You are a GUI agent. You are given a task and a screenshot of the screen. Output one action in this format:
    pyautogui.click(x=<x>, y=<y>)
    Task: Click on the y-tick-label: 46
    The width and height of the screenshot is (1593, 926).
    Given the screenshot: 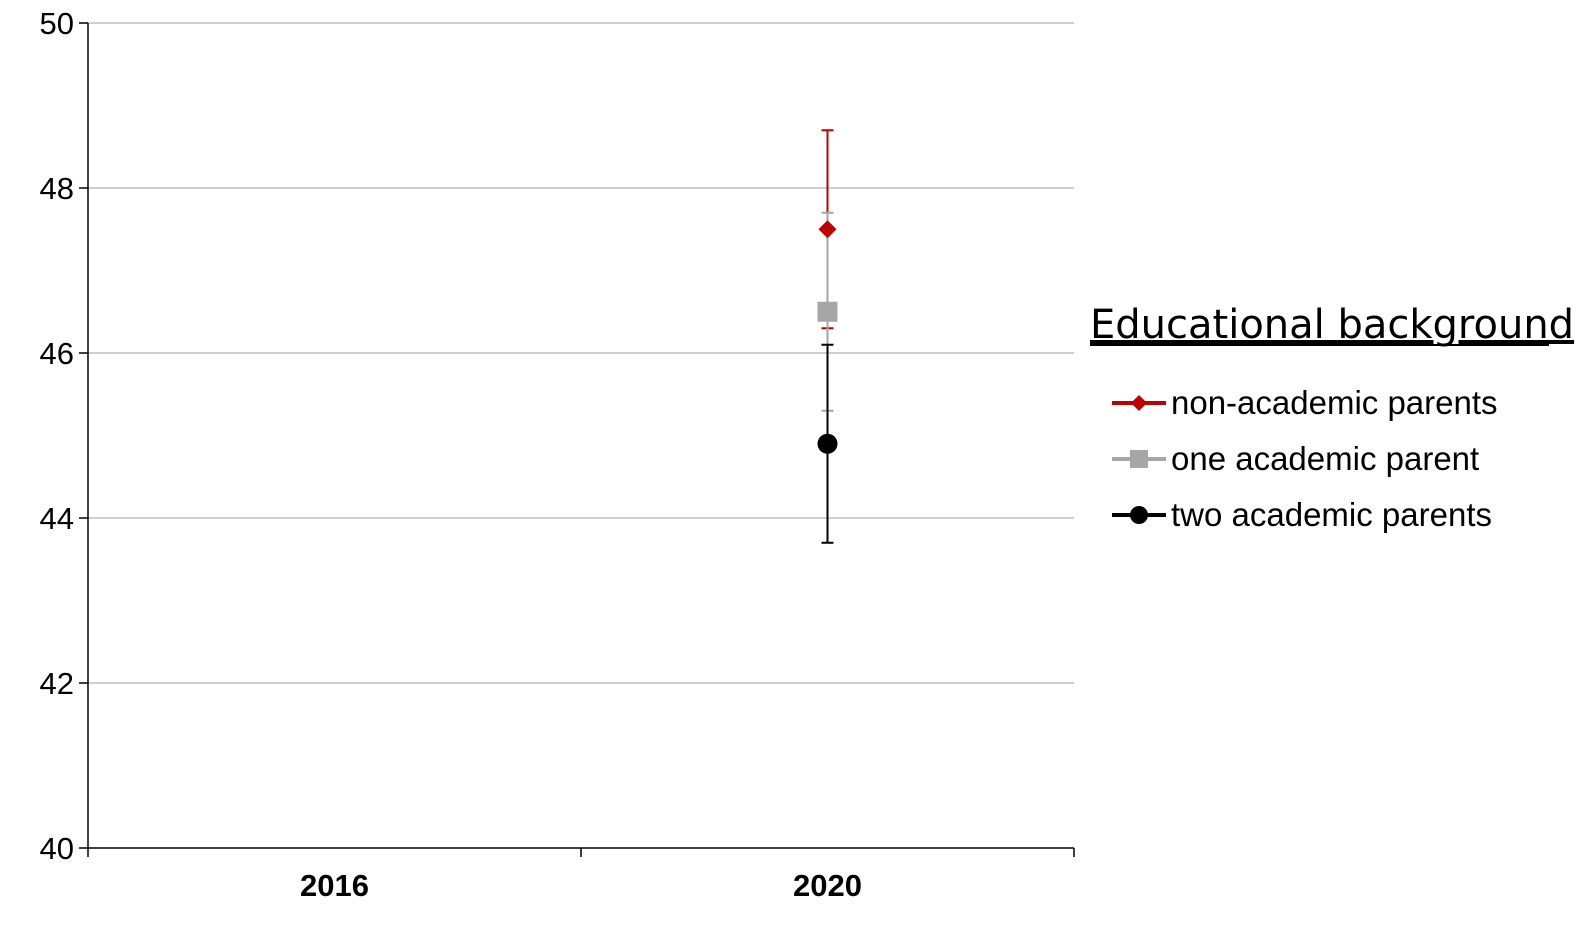 What is the action you would take?
    pyautogui.click(x=57, y=353)
    